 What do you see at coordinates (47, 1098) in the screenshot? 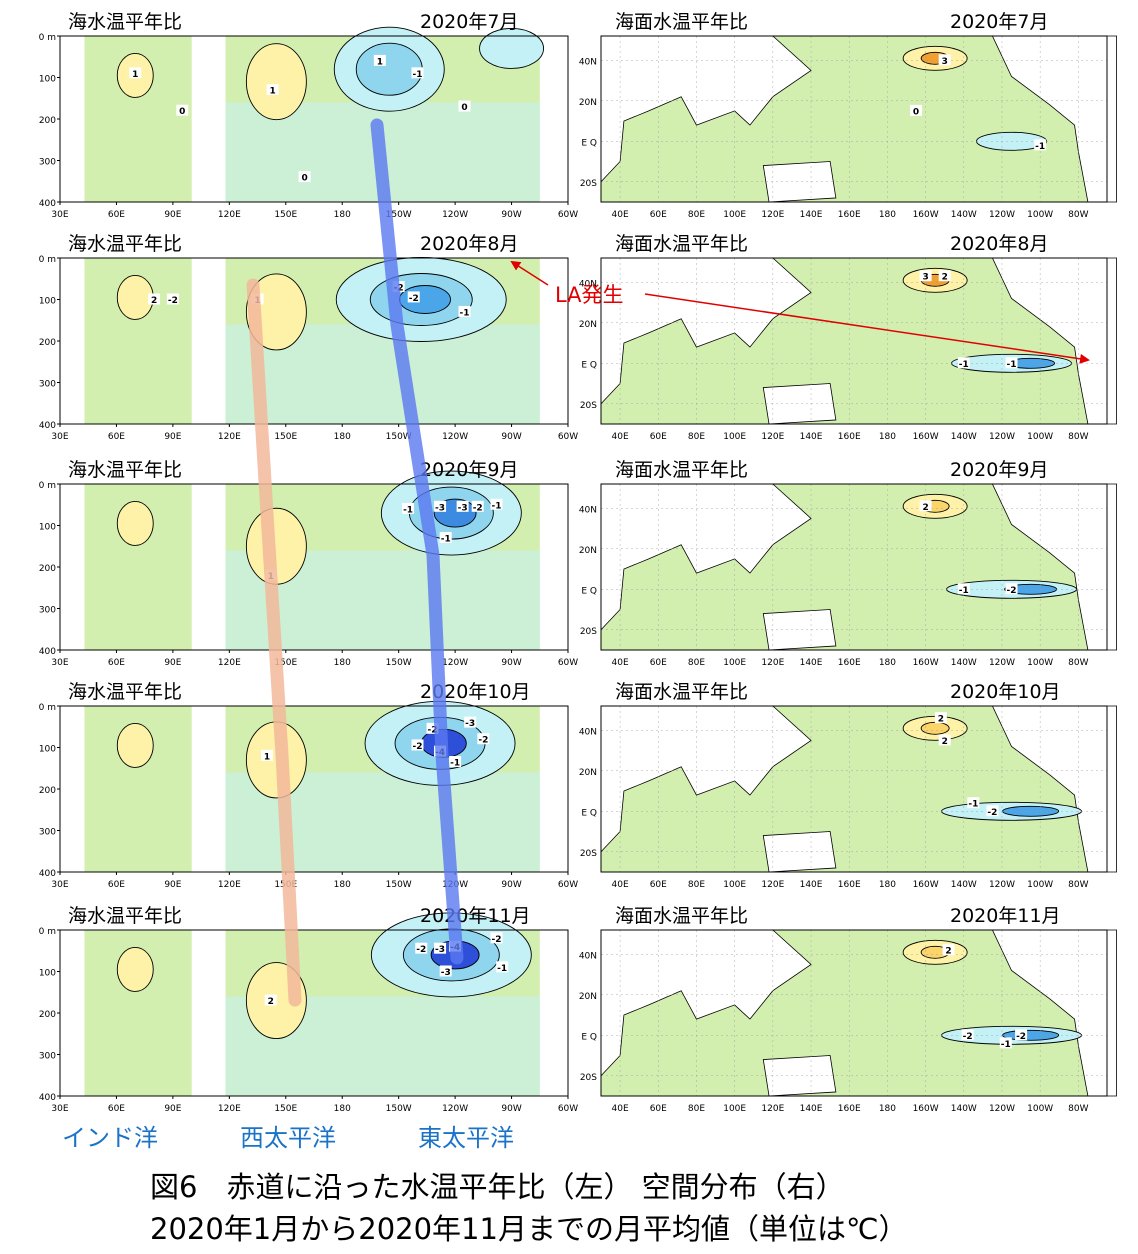
I see `depth-tick-label: 400` at bounding box center [47, 1098].